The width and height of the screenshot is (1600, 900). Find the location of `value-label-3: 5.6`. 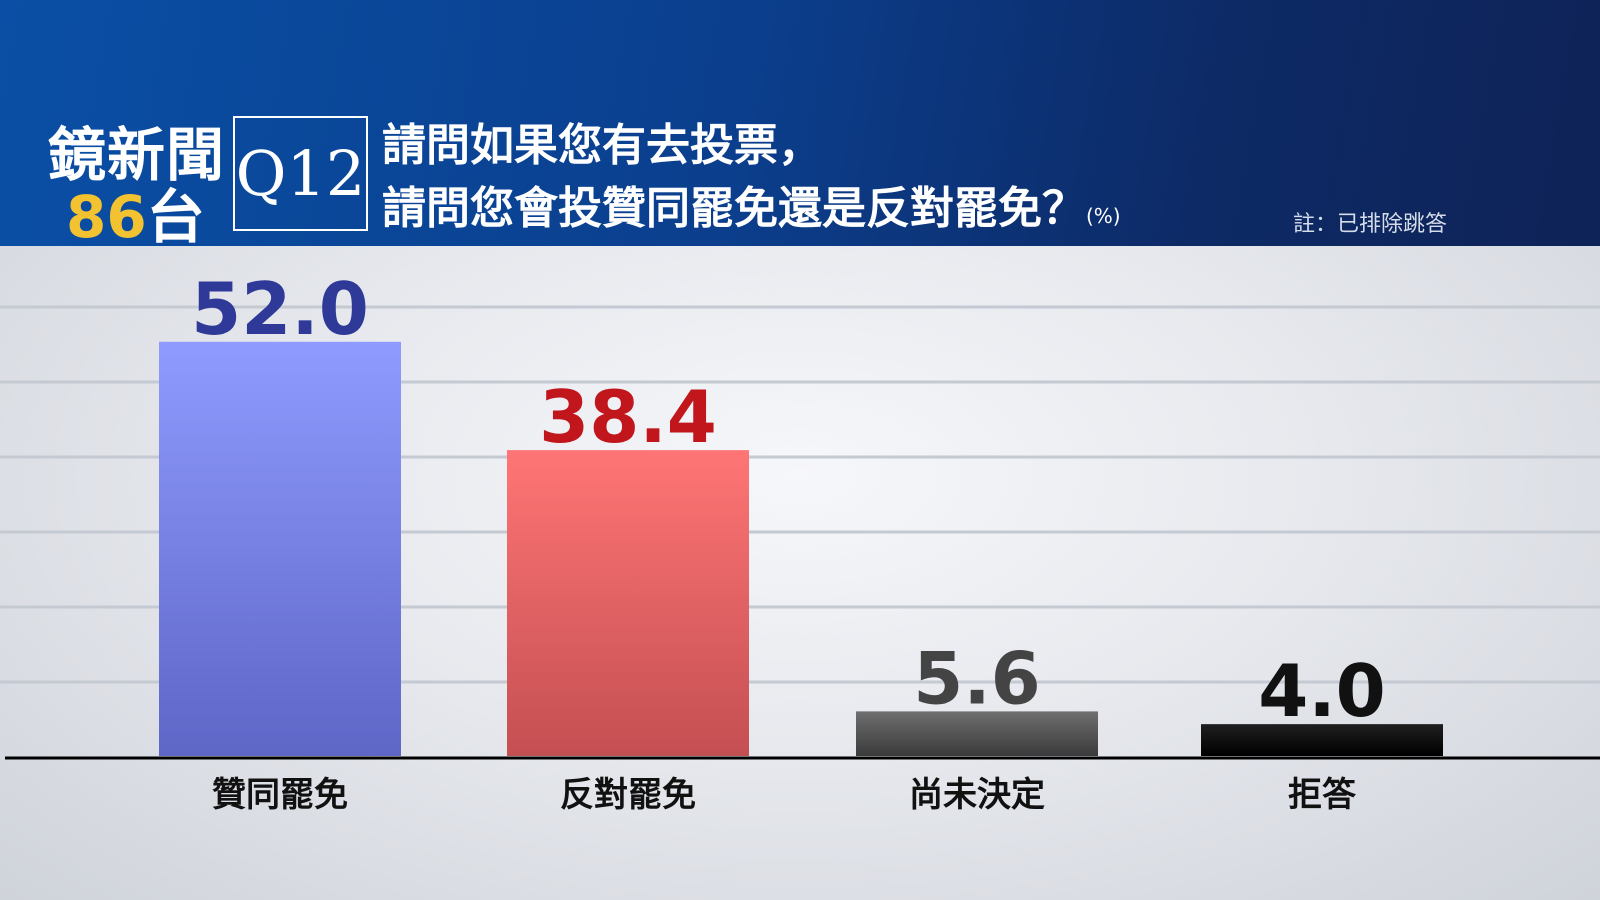

value-label-3: 5.6 is located at coordinates (977, 678).